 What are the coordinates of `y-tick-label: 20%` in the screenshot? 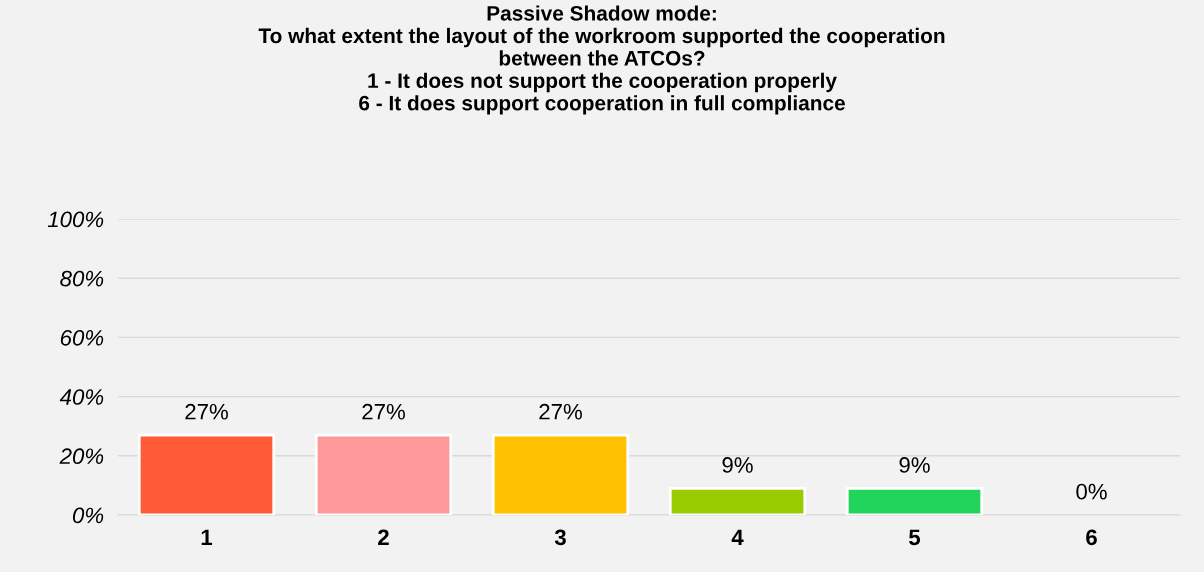 It's located at (81, 456).